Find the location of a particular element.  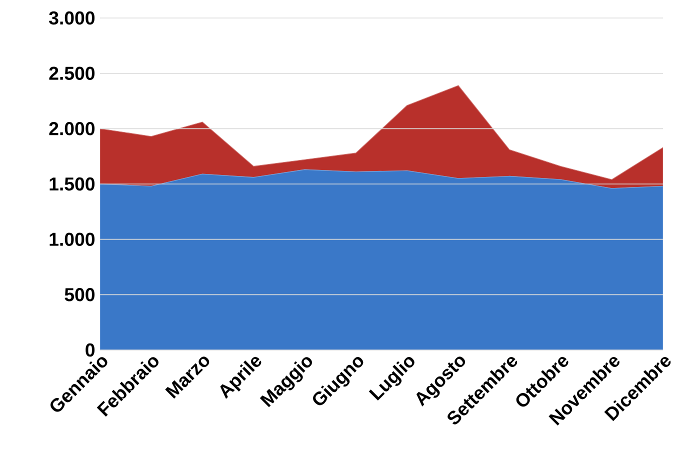

y-tick-label: 500 is located at coordinates (79, 295).